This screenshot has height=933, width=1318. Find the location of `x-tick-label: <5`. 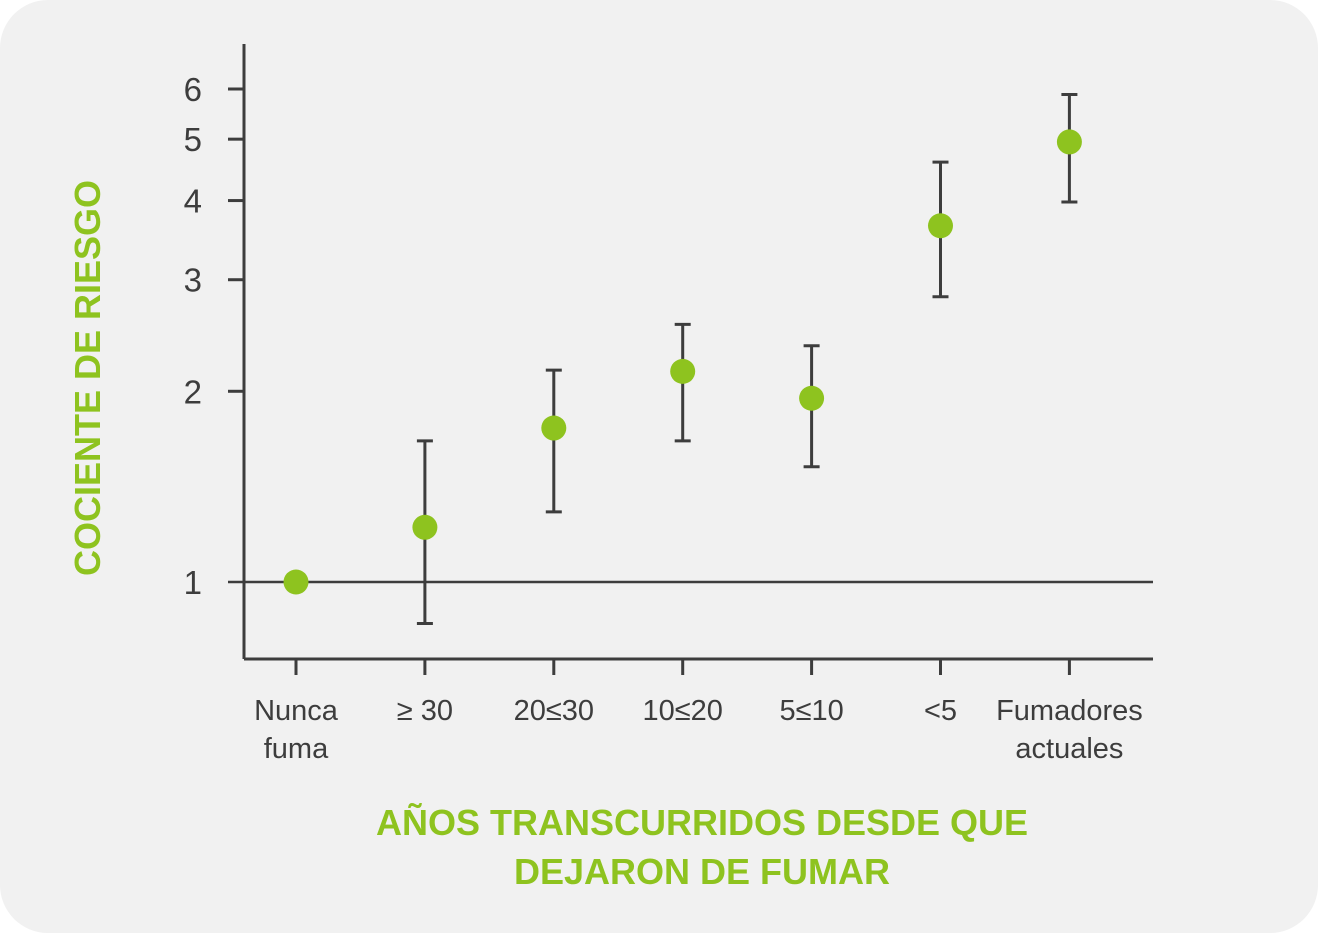

x-tick-label: <5 is located at coordinates (940, 711).